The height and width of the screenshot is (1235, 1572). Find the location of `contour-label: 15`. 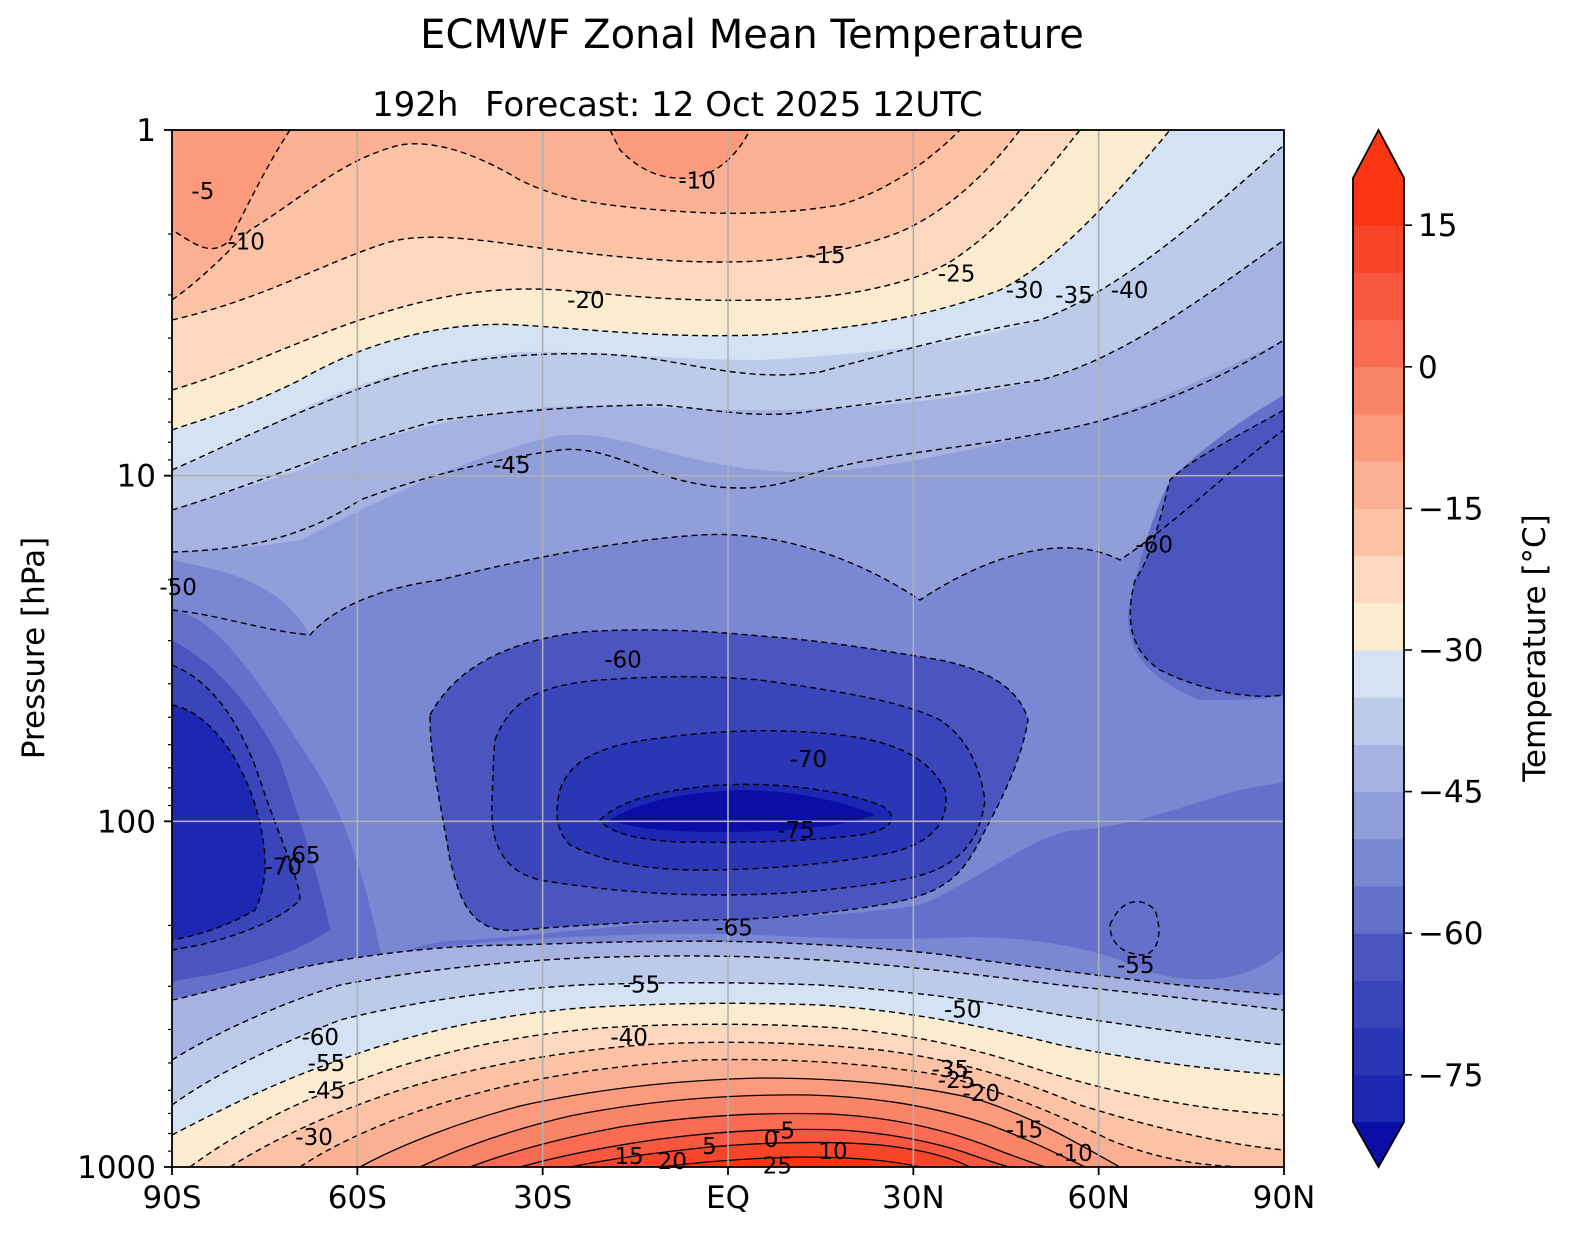

contour-label: 15 is located at coordinates (629, 1157).